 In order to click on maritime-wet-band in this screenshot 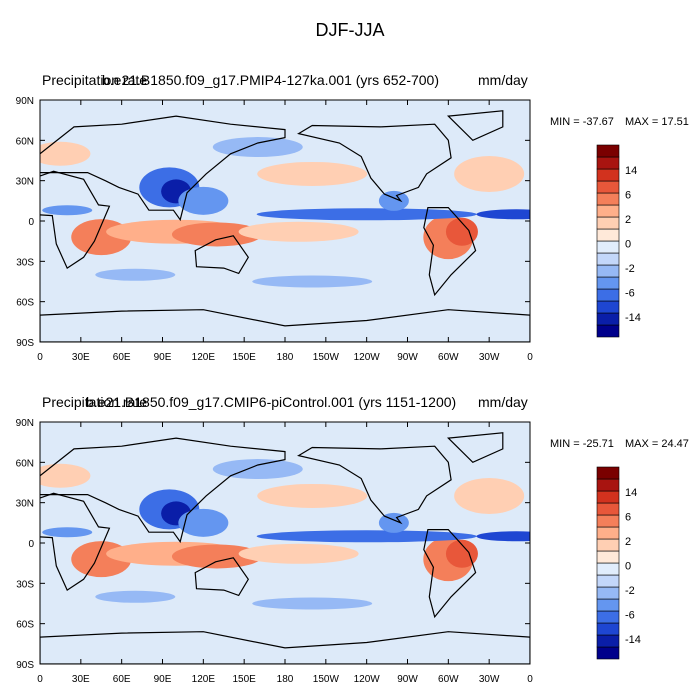, I will do `click(216, 556)`.